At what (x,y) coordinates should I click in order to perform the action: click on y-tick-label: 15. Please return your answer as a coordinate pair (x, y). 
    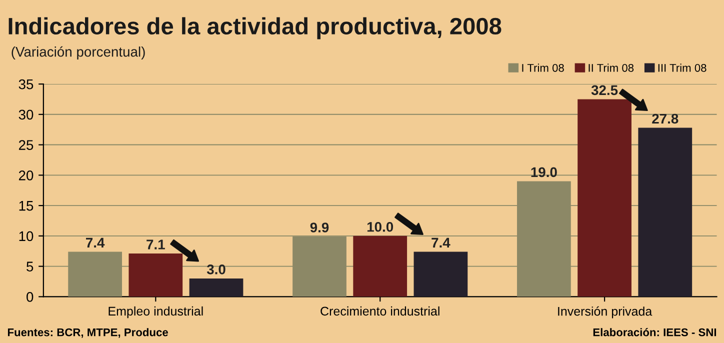
    Looking at the image, I should click on (26, 206).